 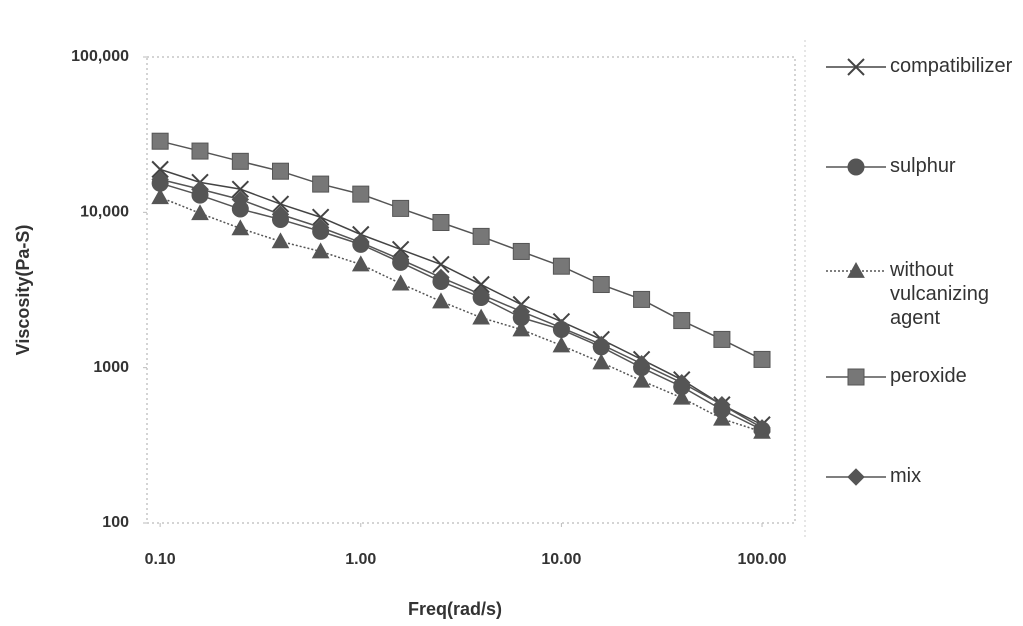 I want to click on y-tick-label: 1000, so click(x=111, y=367).